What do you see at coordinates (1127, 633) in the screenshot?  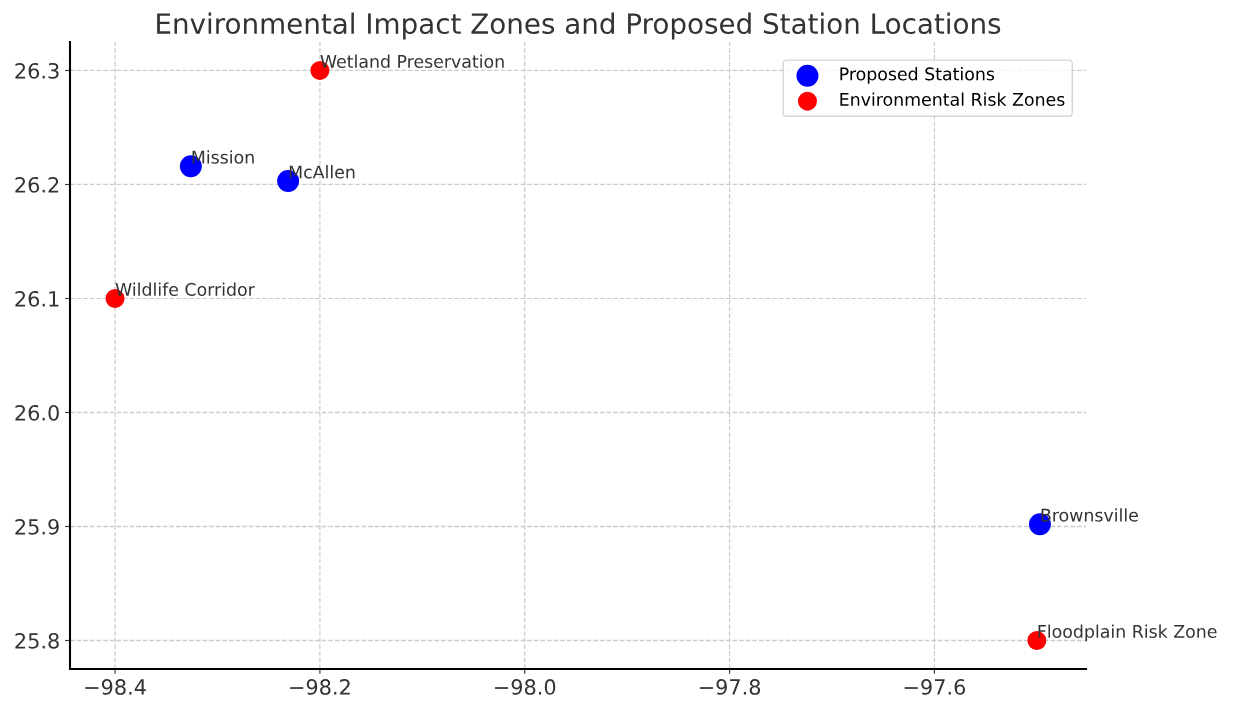 I see `annotation: Floodplain Risk Zone` at bounding box center [1127, 633].